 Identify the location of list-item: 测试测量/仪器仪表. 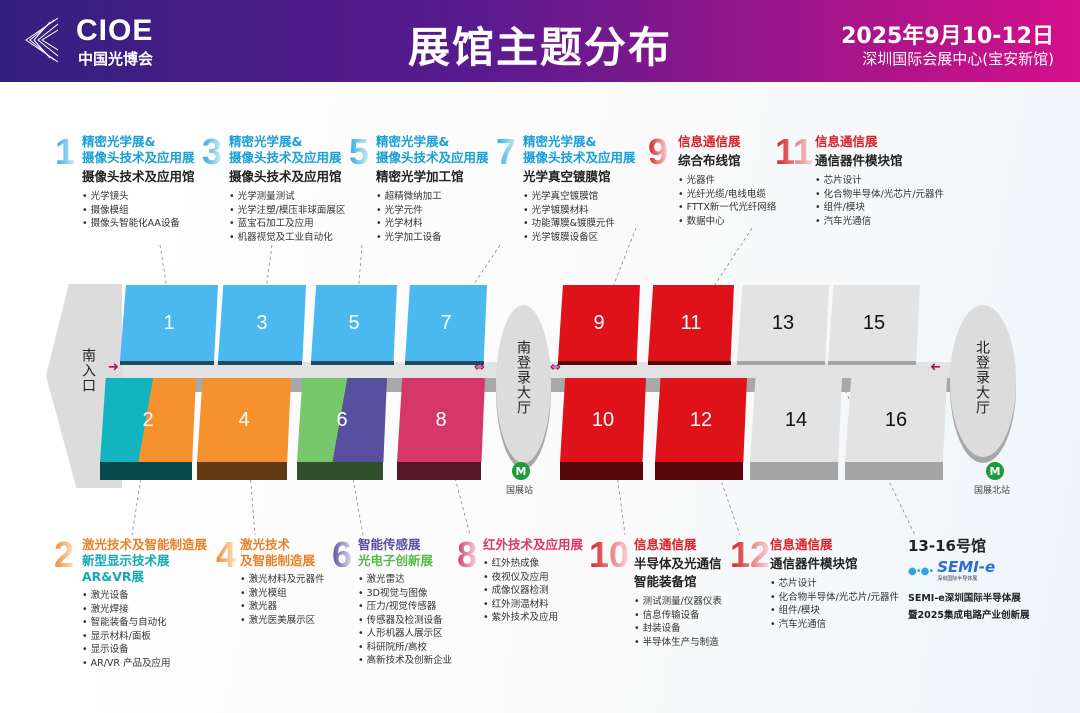
(678, 602).